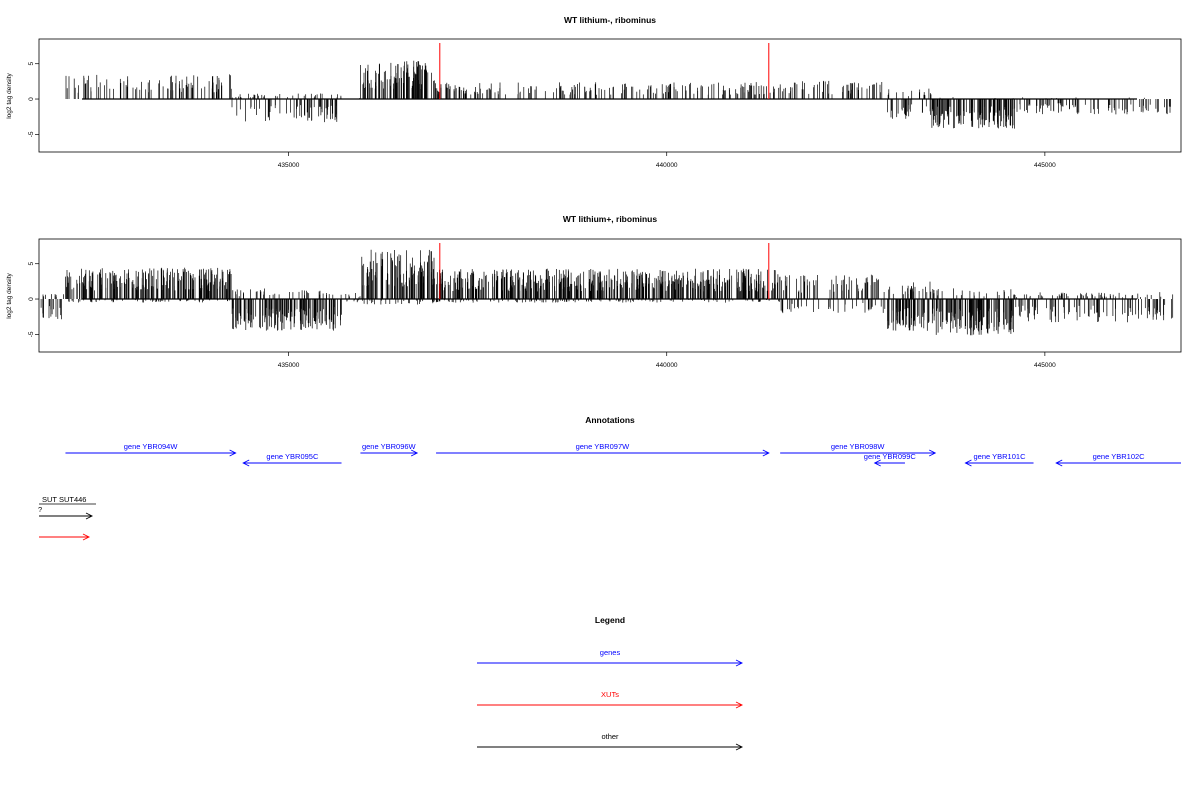 This screenshot has height=805, width=1200. I want to click on gene-feature: gene YBR094W, so click(151, 449).